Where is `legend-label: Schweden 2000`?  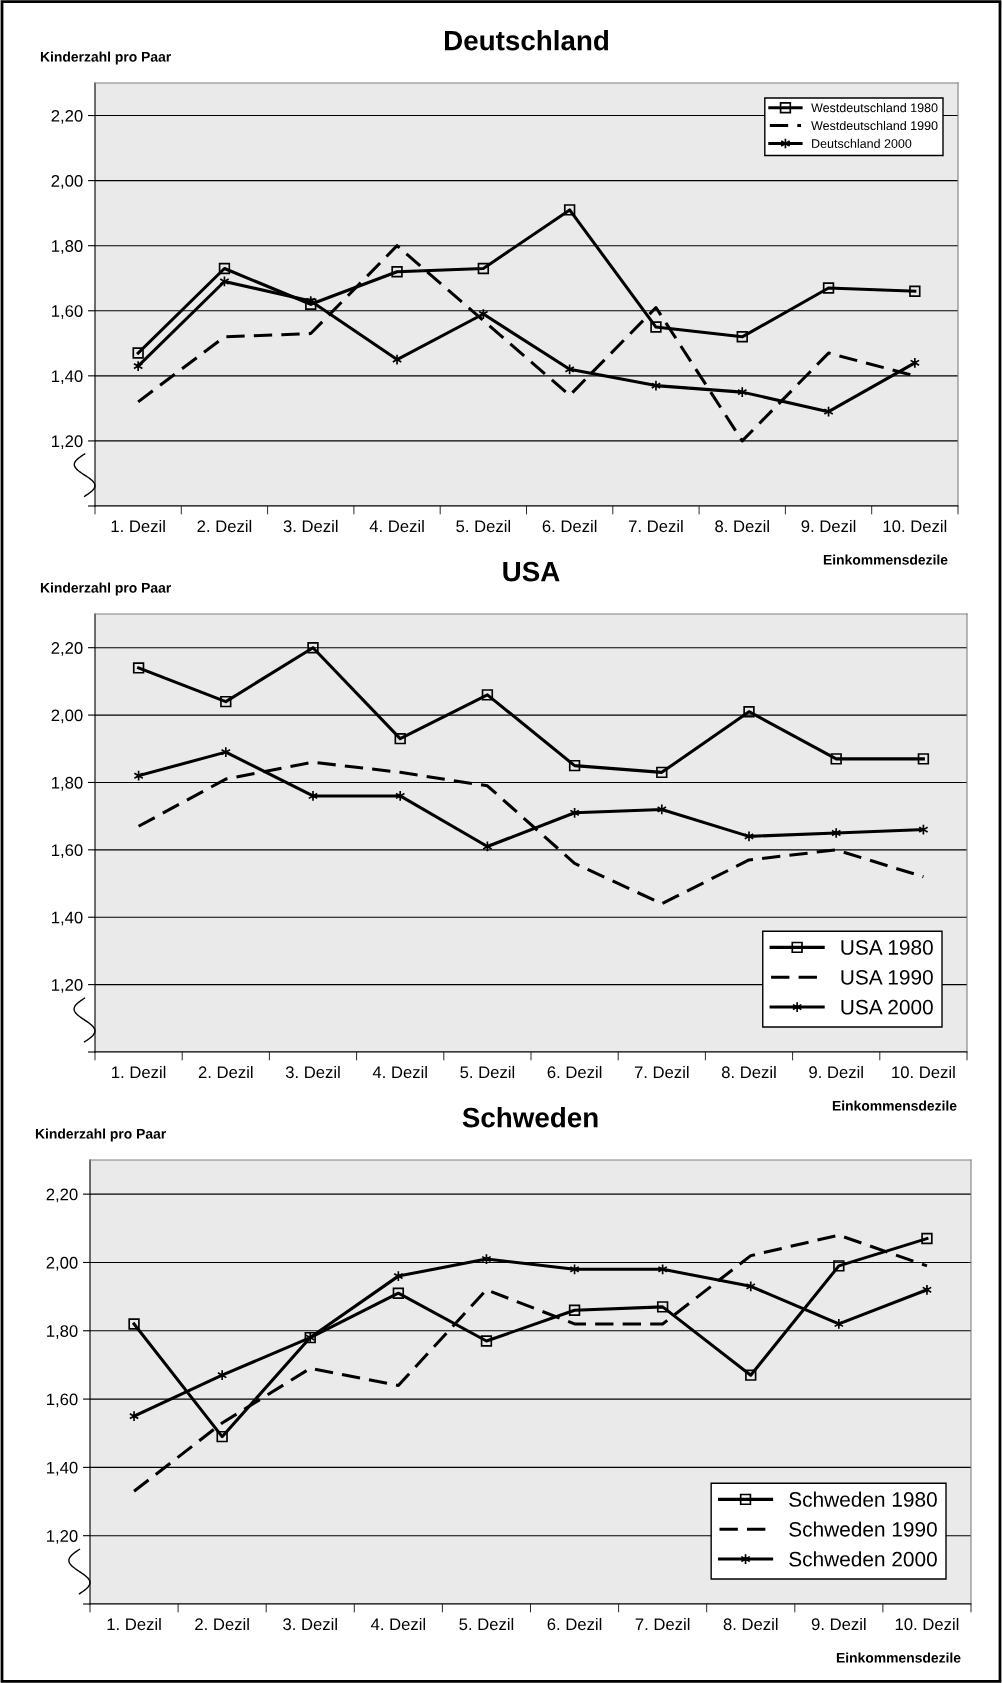
legend-label: Schweden 2000 is located at coordinates (863, 1559).